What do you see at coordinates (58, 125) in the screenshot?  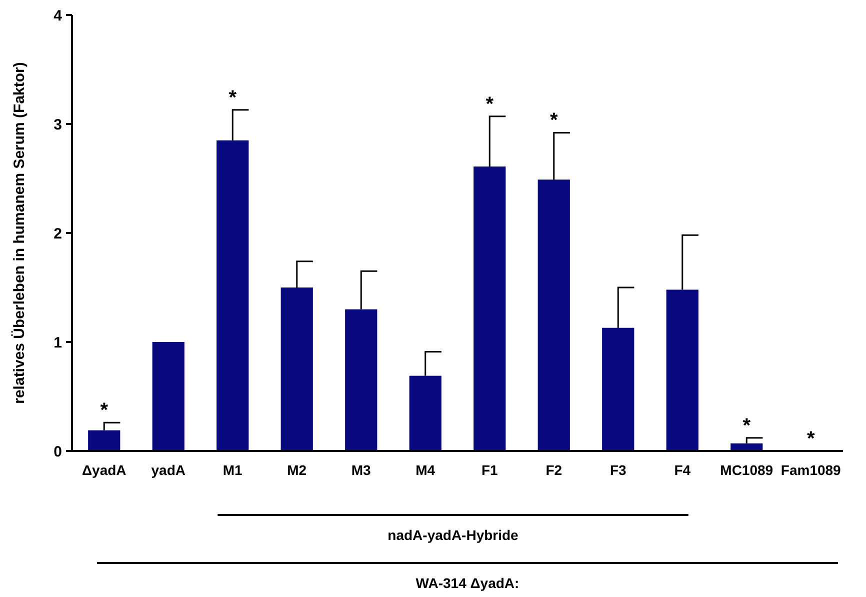 I see `y-tick-label: 3` at bounding box center [58, 125].